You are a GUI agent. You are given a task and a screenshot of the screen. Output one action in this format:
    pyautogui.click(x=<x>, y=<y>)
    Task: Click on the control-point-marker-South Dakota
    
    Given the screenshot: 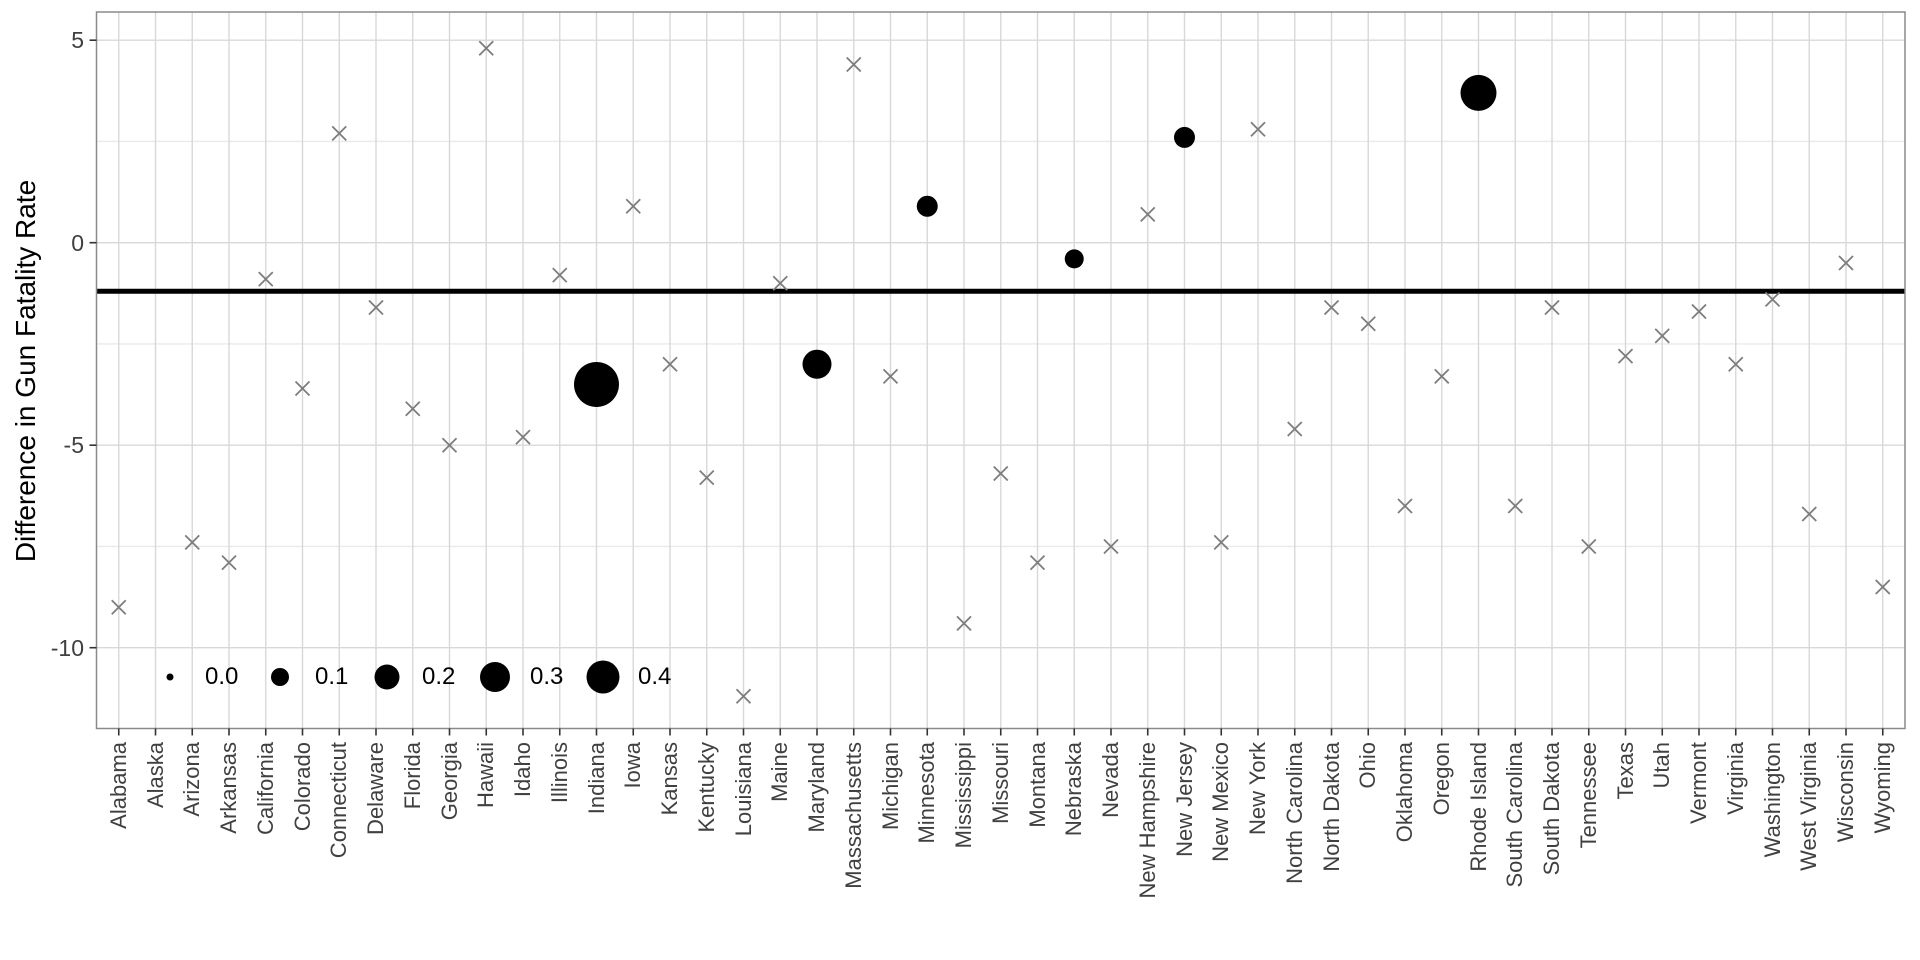 What is the action you would take?
    pyautogui.click(x=1552, y=307)
    